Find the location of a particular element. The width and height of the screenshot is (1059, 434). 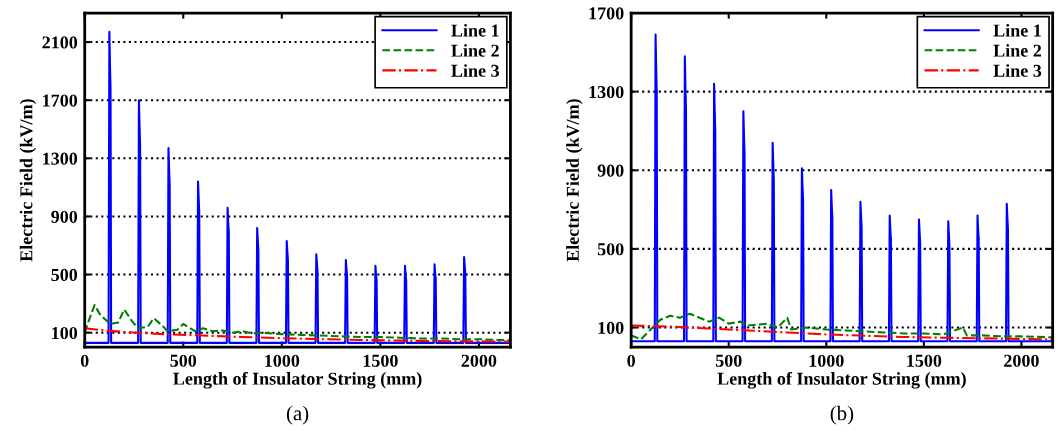

text: (a) is located at coordinates (297, 415).